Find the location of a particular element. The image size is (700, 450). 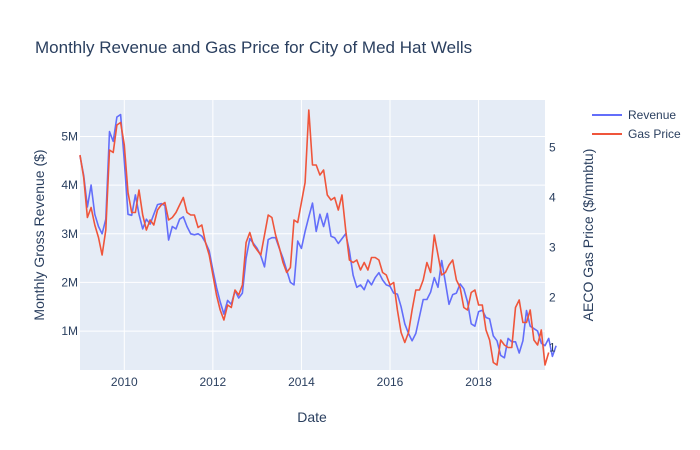

y2-tick-label: 4 is located at coordinates (552, 198).